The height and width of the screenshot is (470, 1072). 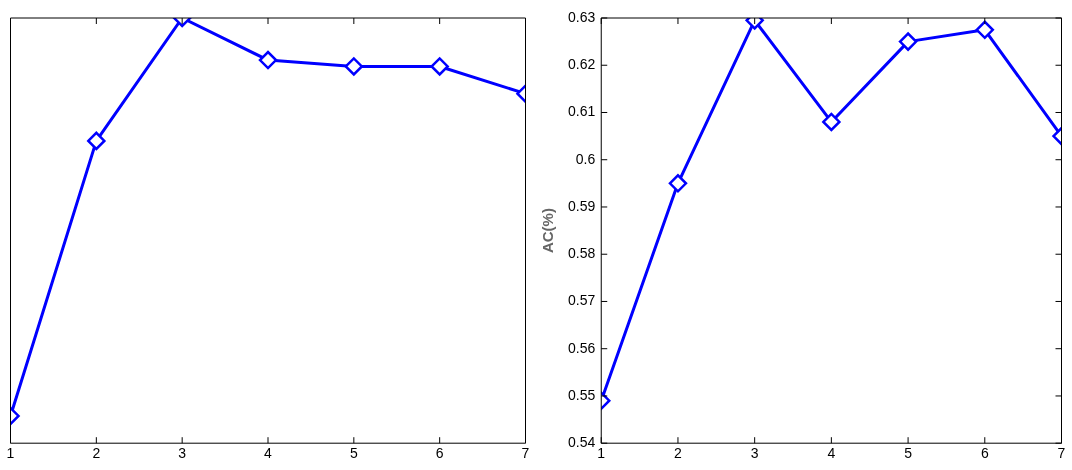 I want to click on y-tick-label: 0.54, so click(x=582, y=442).